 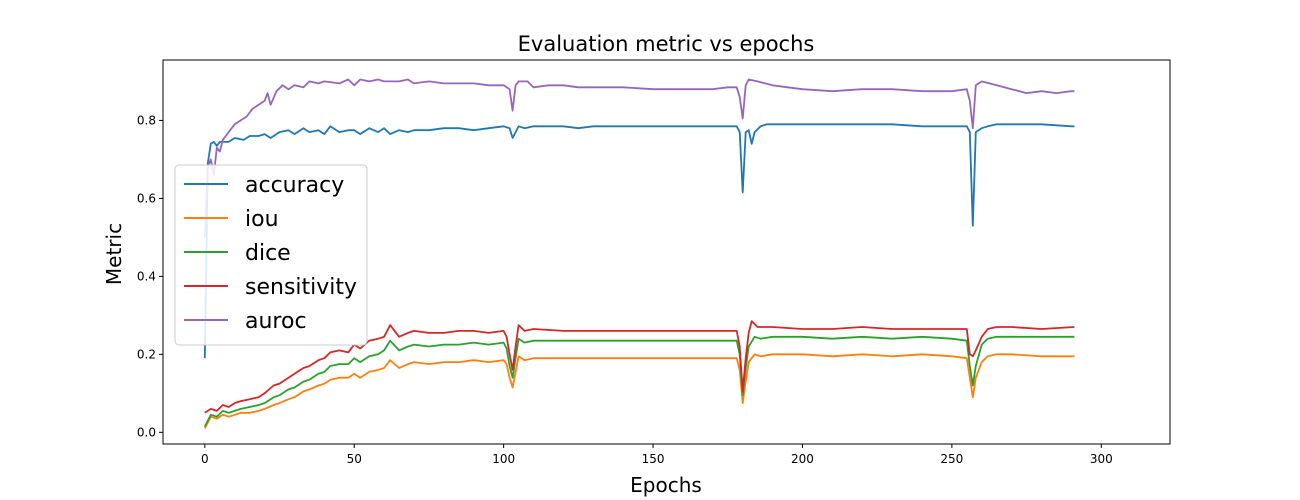 What do you see at coordinates (653, 459) in the screenshot?
I see `x-tick-label: 150` at bounding box center [653, 459].